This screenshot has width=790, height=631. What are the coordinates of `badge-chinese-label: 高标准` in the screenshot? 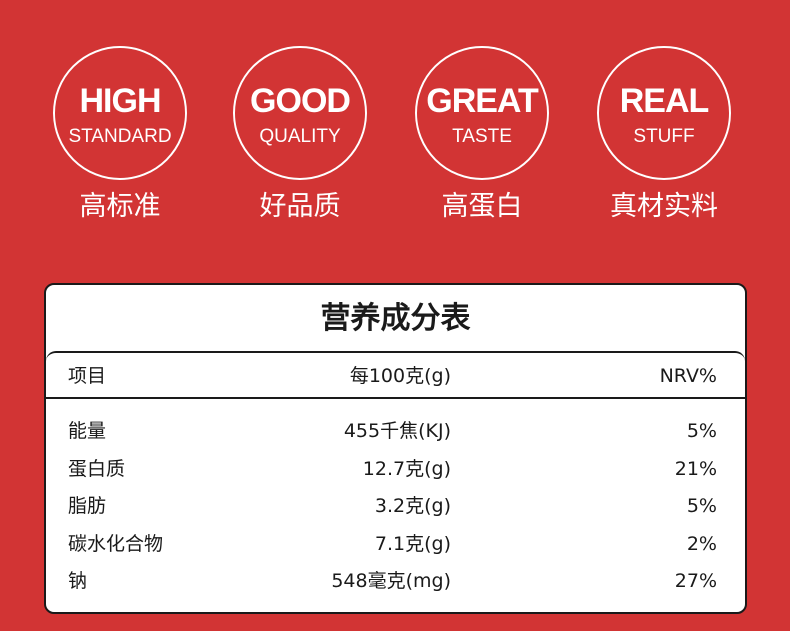 It's located at (120, 206).